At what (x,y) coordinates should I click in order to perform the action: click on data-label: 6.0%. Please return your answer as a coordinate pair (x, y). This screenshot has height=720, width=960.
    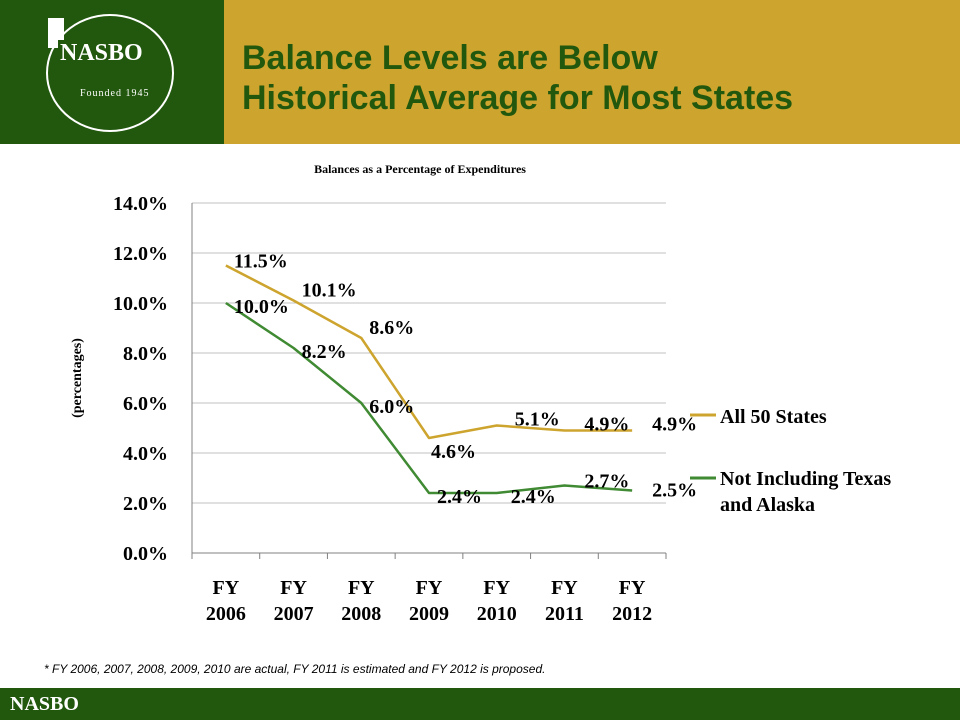
    Looking at the image, I should click on (391, 407).